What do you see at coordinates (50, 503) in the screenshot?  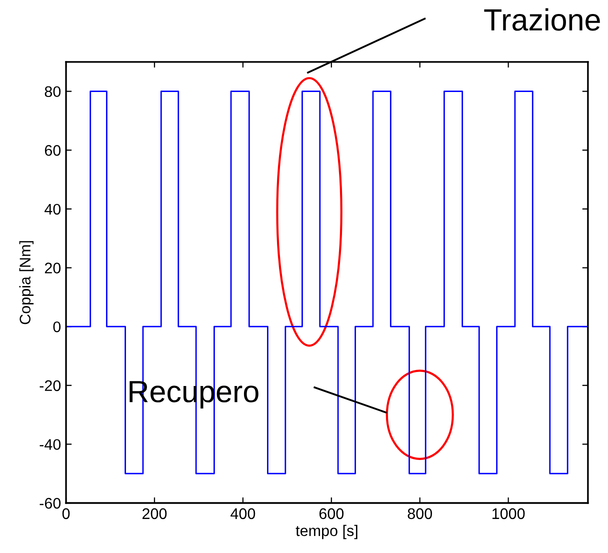 I see `y-tick-label: -60` at bounding box center [50, 503].